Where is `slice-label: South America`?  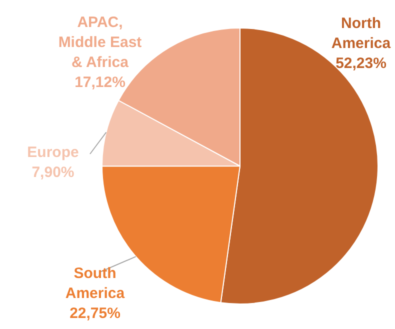 slice-label: South America is located at coordinates (95, 283).